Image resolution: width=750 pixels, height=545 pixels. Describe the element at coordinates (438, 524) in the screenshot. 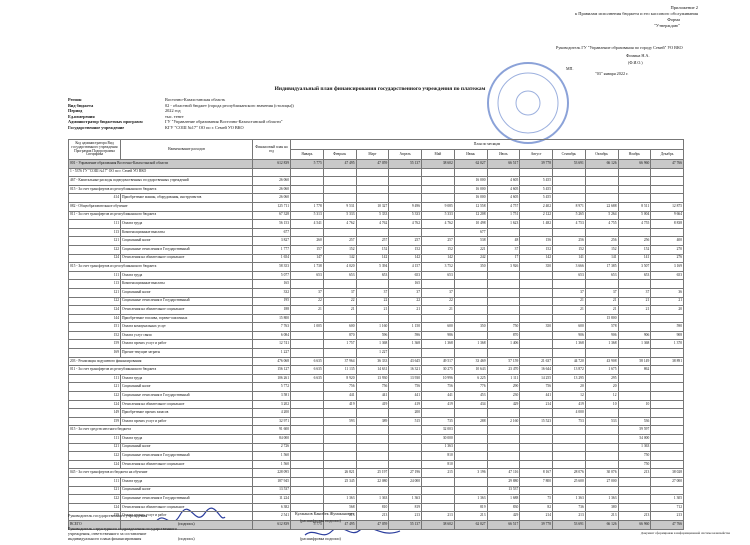

I see `number-cell: 38 602` at that location.